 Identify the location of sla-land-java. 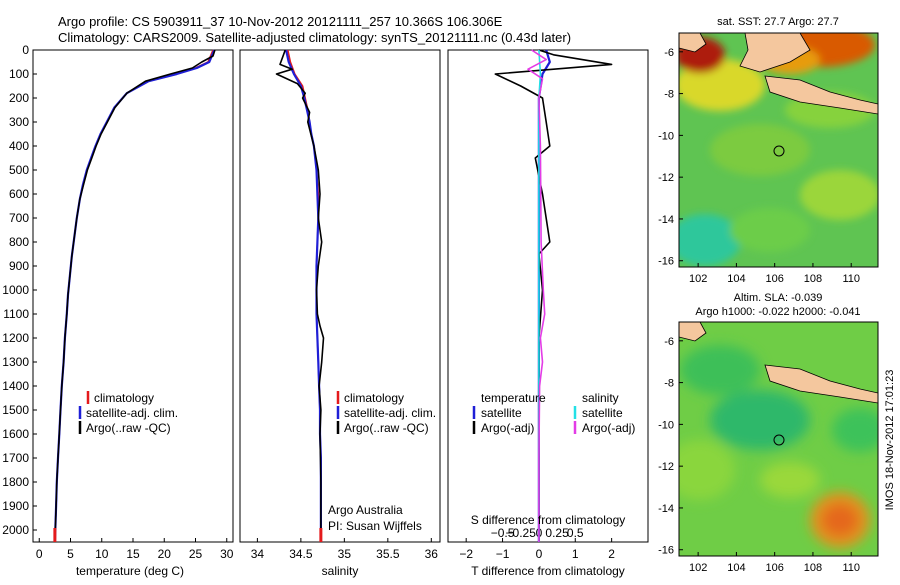
(821, 384).